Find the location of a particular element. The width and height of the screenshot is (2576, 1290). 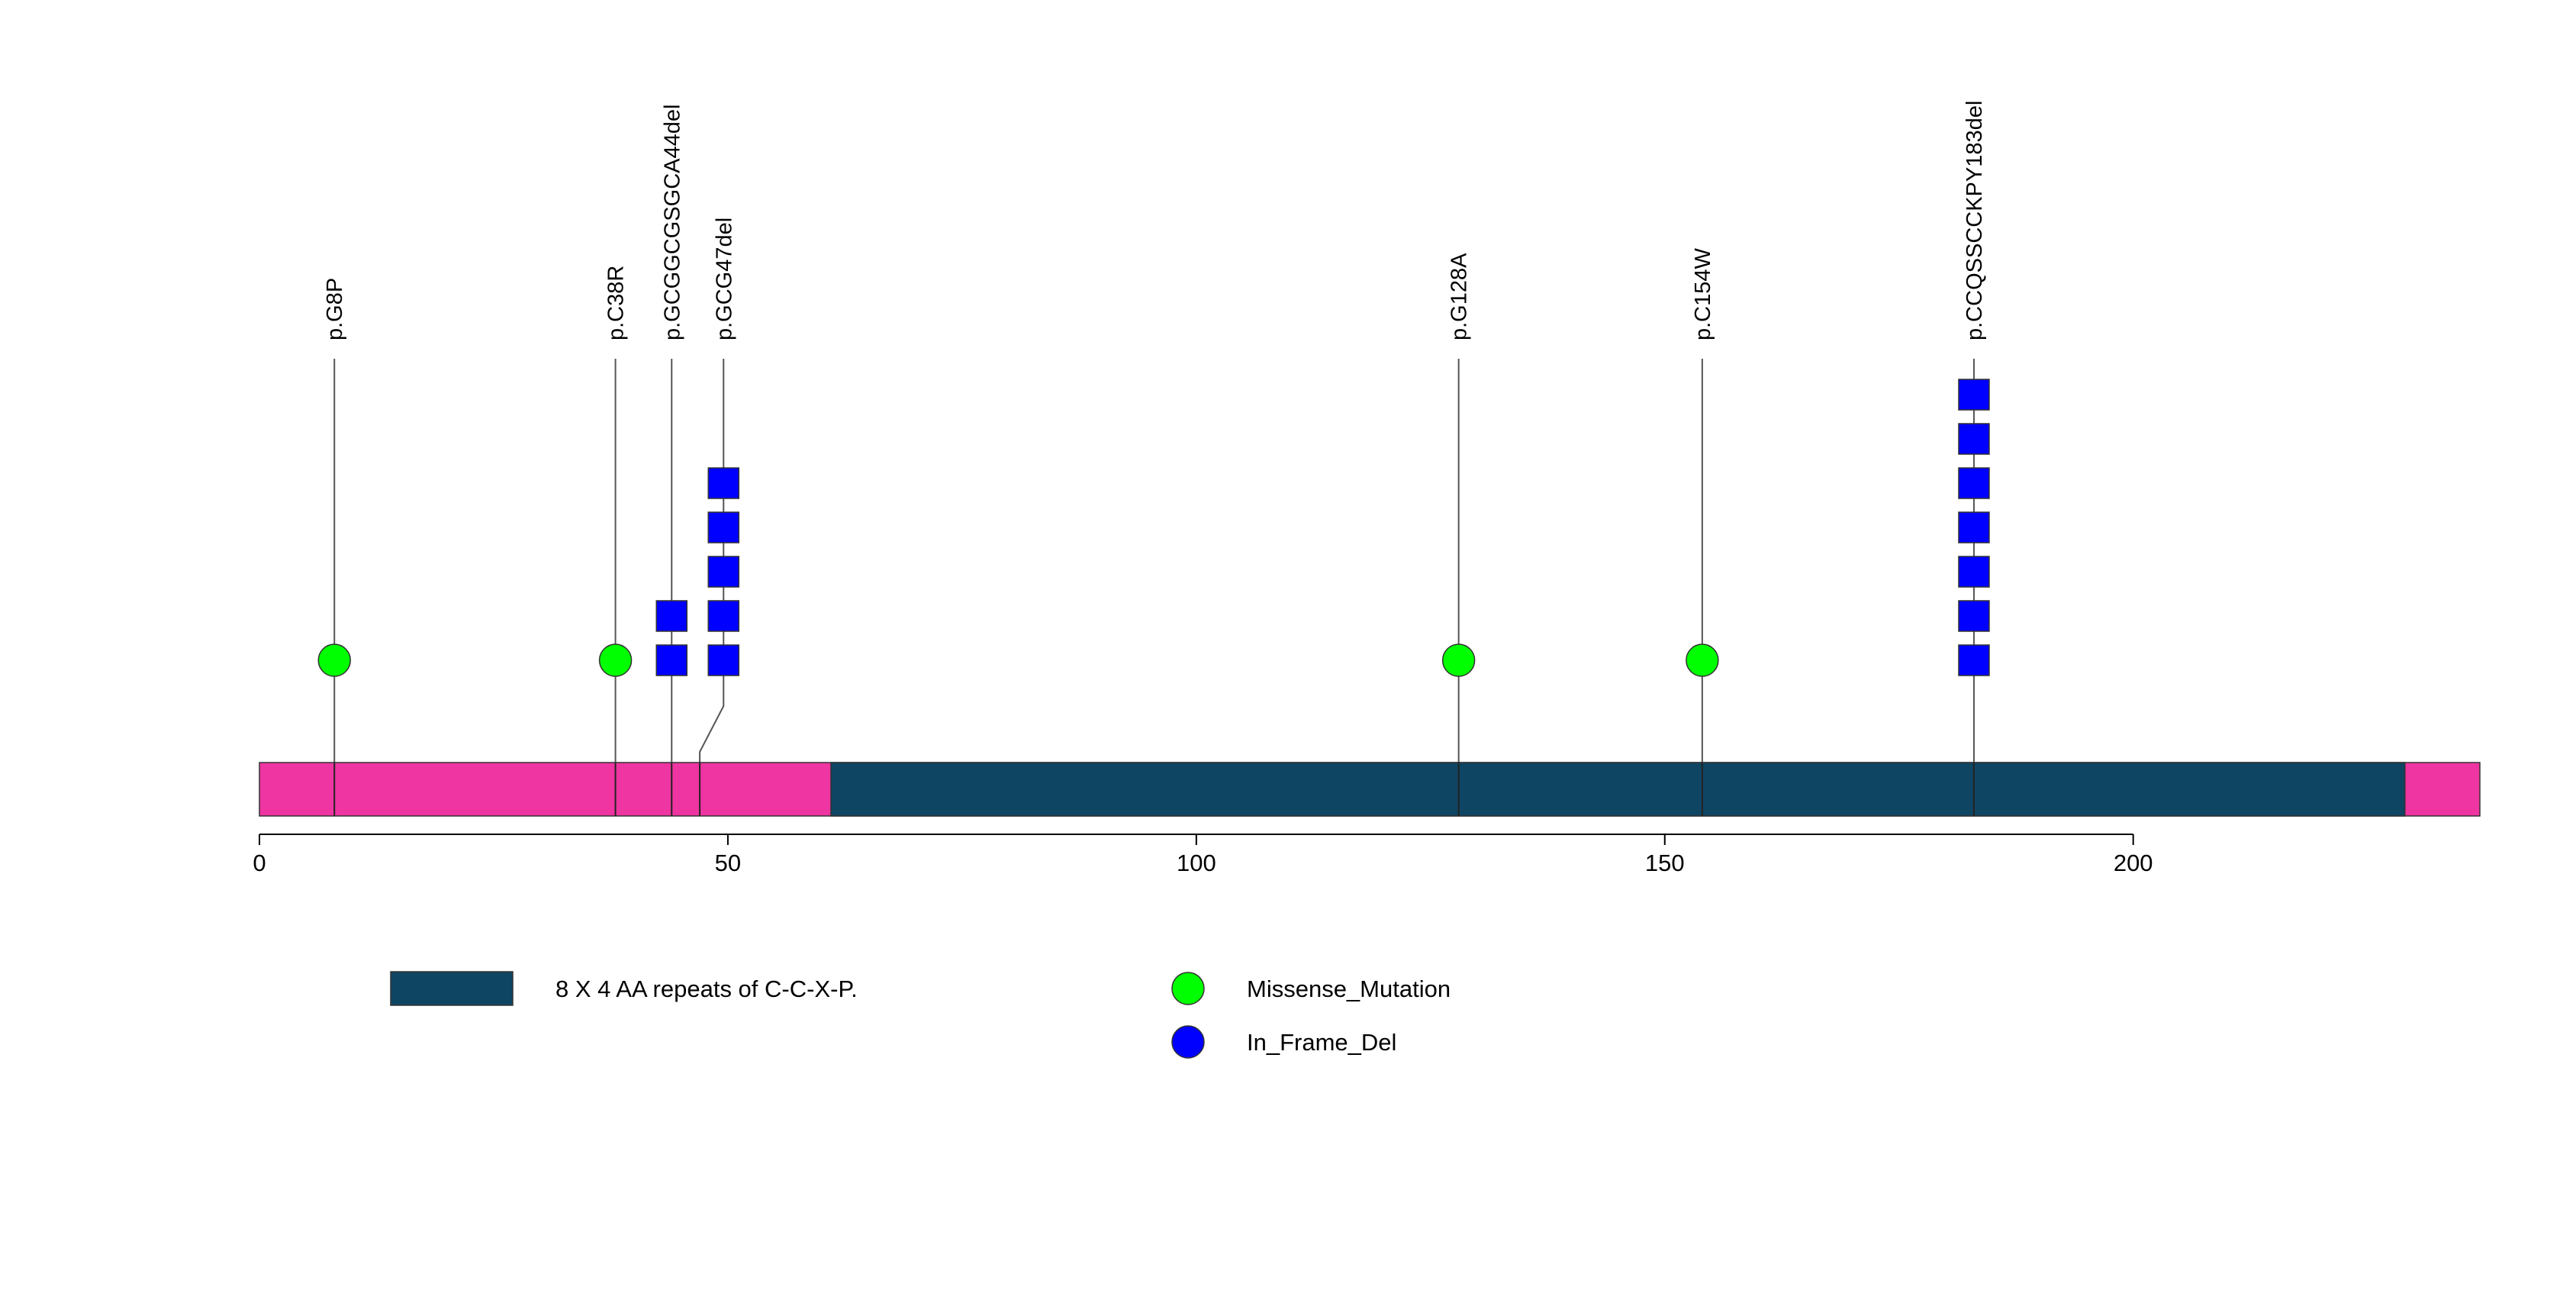

x-tick-label: 50 is located at coordinates (728, 863).